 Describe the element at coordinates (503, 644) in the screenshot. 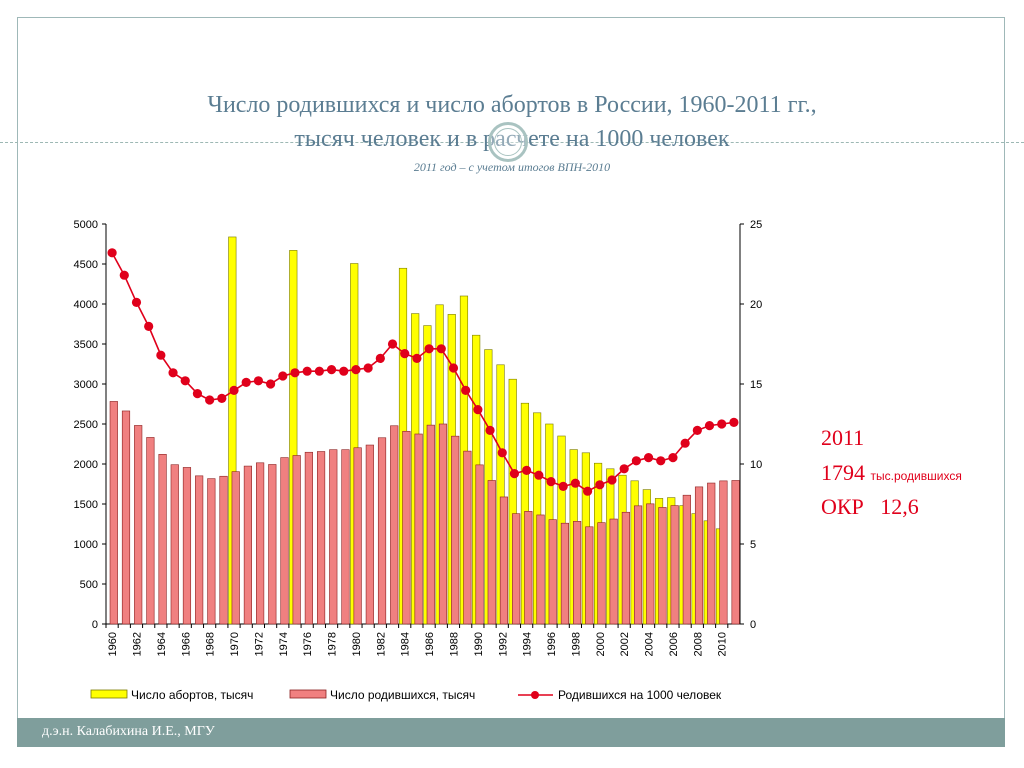

I see `x-tick-label: 1992` at that location.